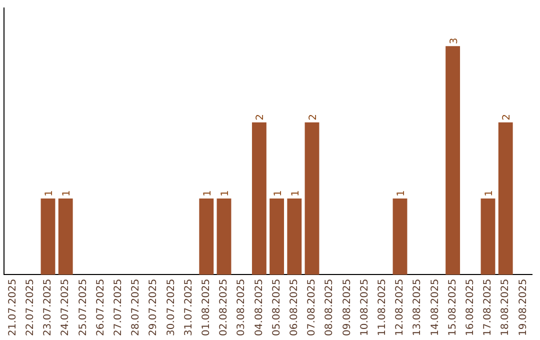  Describe the element at coordinates (118, 307) in the screenshot. I see `x-tick-label: 27.07.2025` at that location.